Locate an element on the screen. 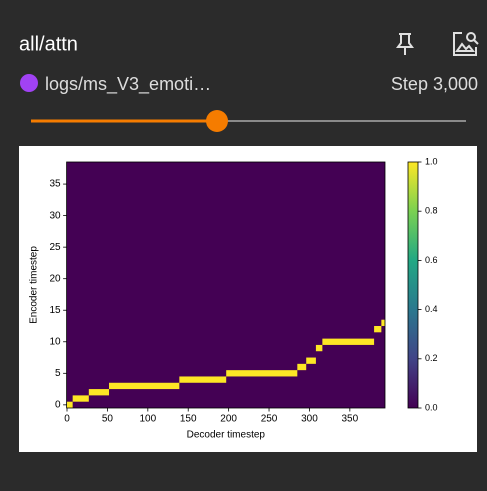 Image resolution: width=487 pixels, height=491 pixels. colorbar-tick-label: 0.6 is located at coordinates (431, 260).